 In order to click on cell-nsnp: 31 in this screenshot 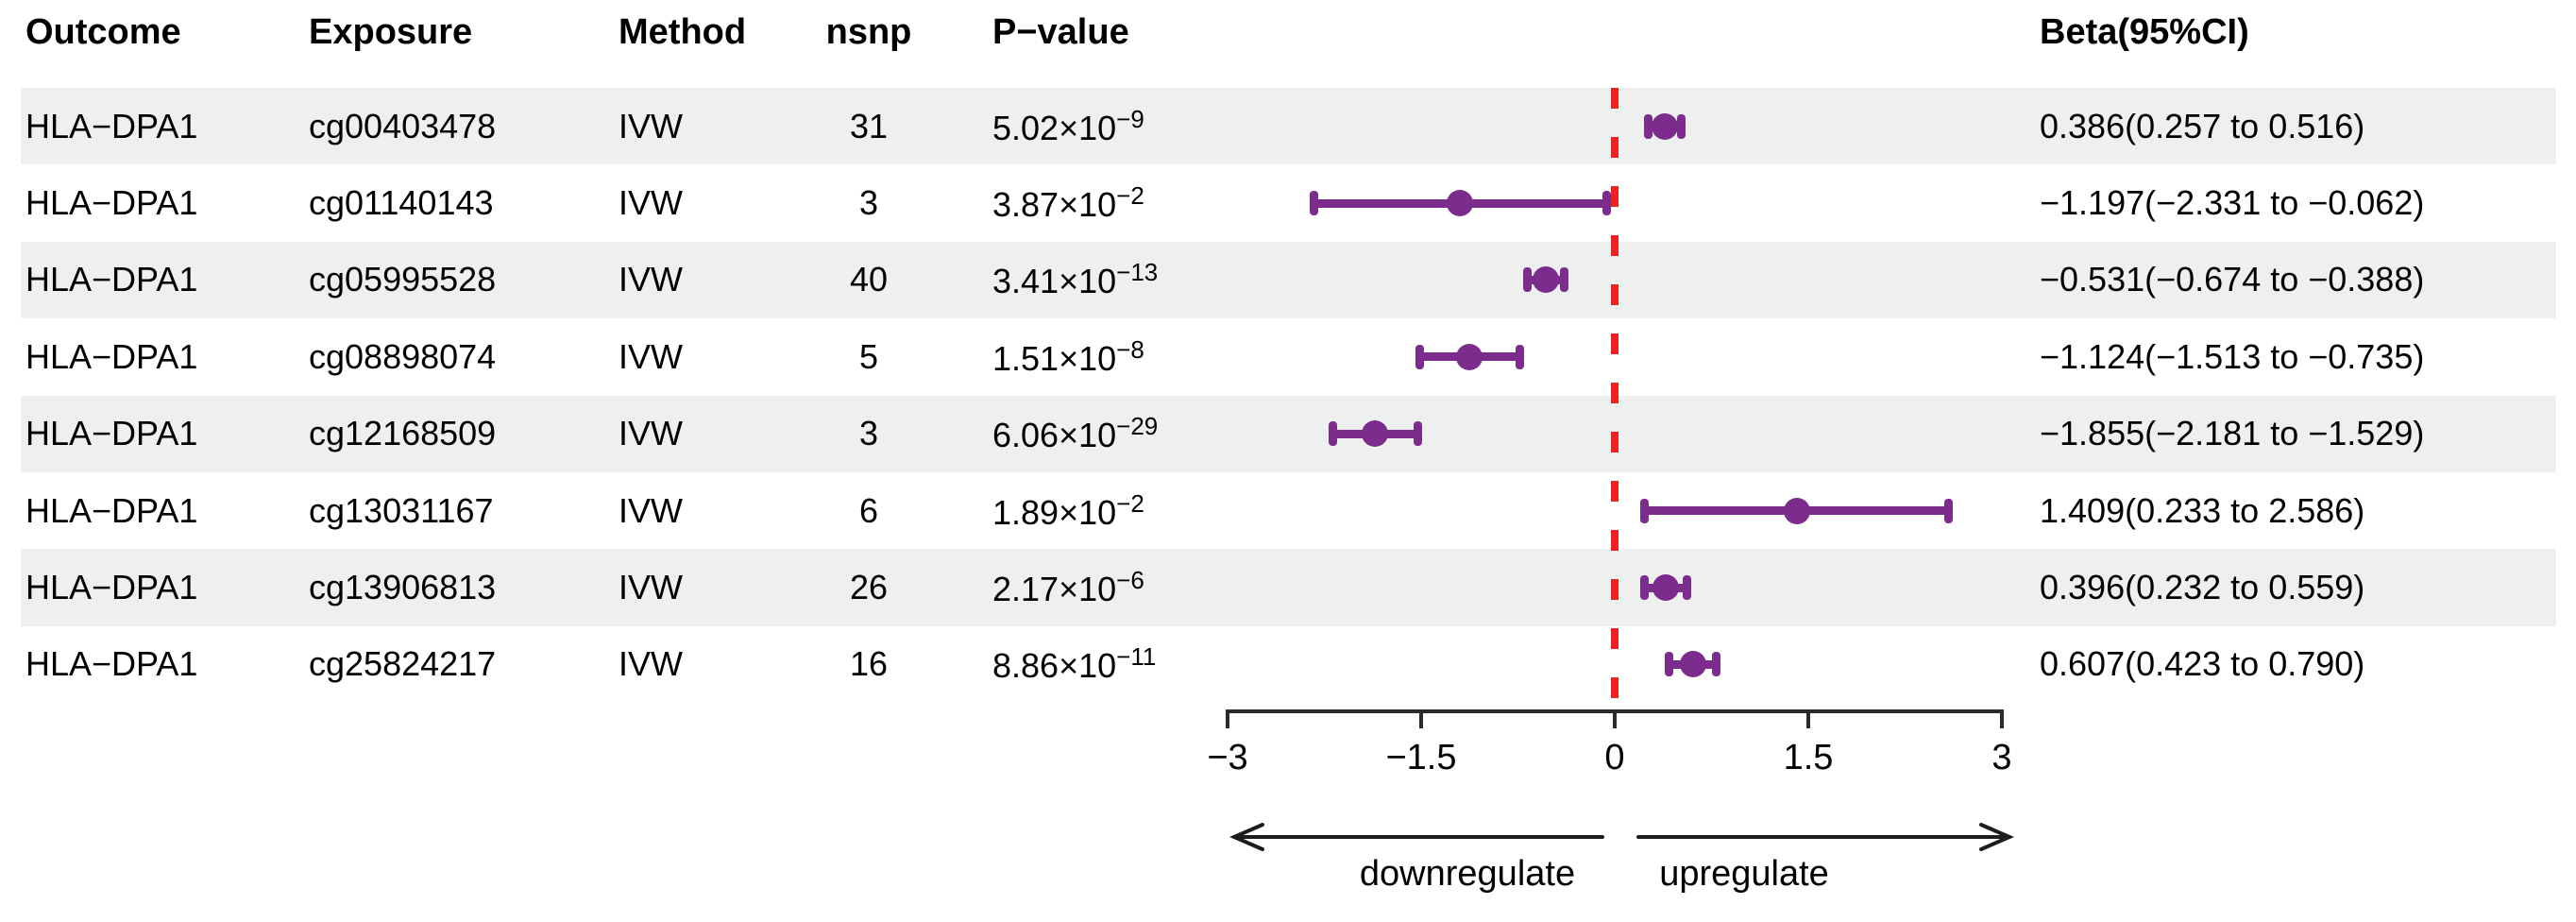, I will do `click(869, 126)`.